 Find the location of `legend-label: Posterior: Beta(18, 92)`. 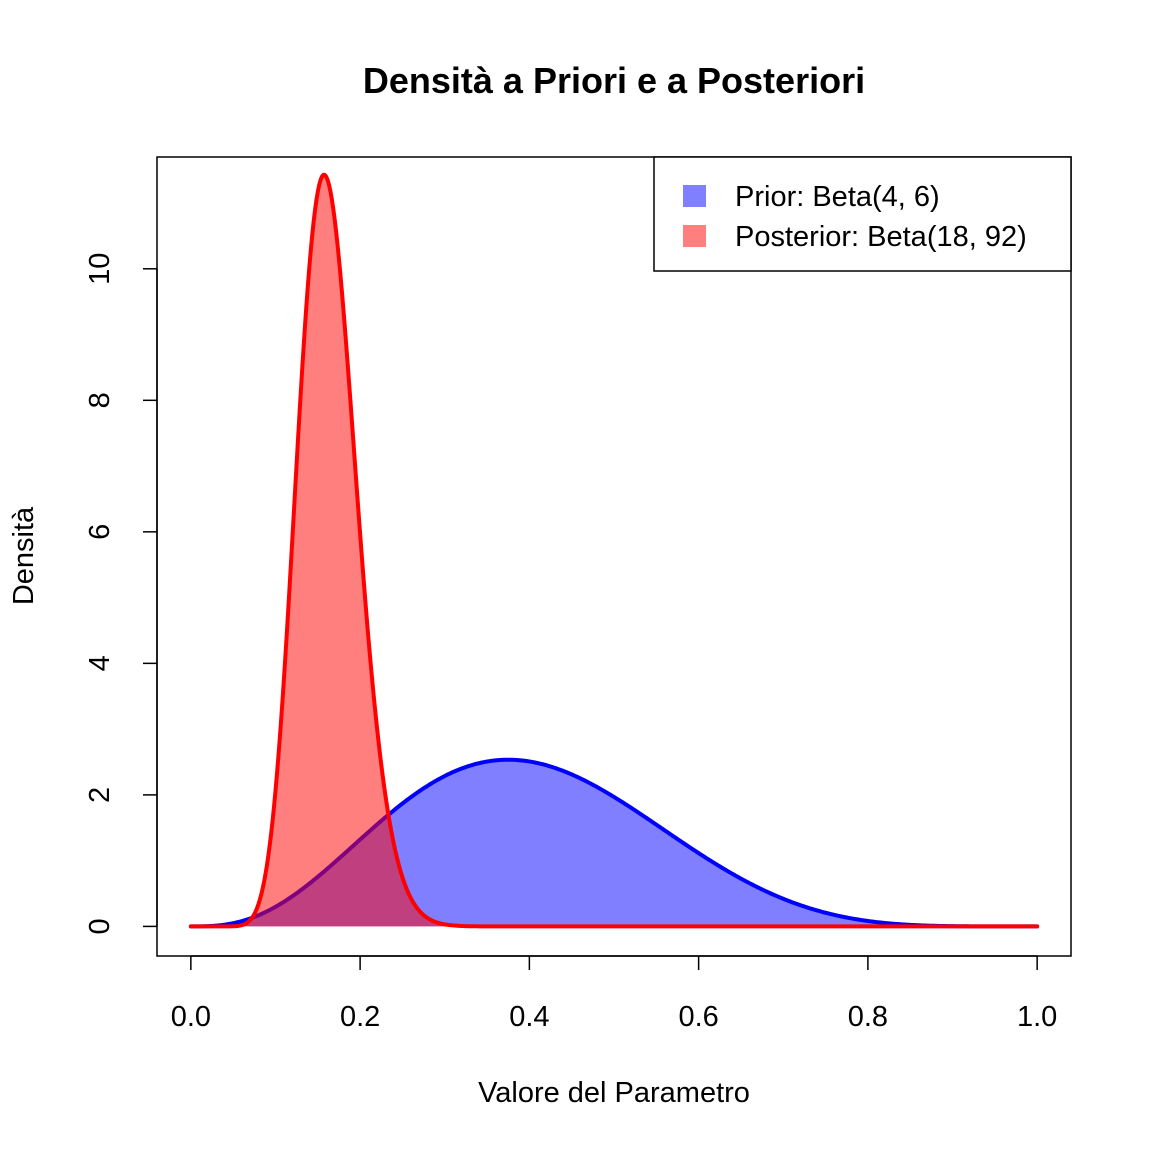

legend-label: Posterior: Beta(18, 92) is located at coordinates (881, 237).